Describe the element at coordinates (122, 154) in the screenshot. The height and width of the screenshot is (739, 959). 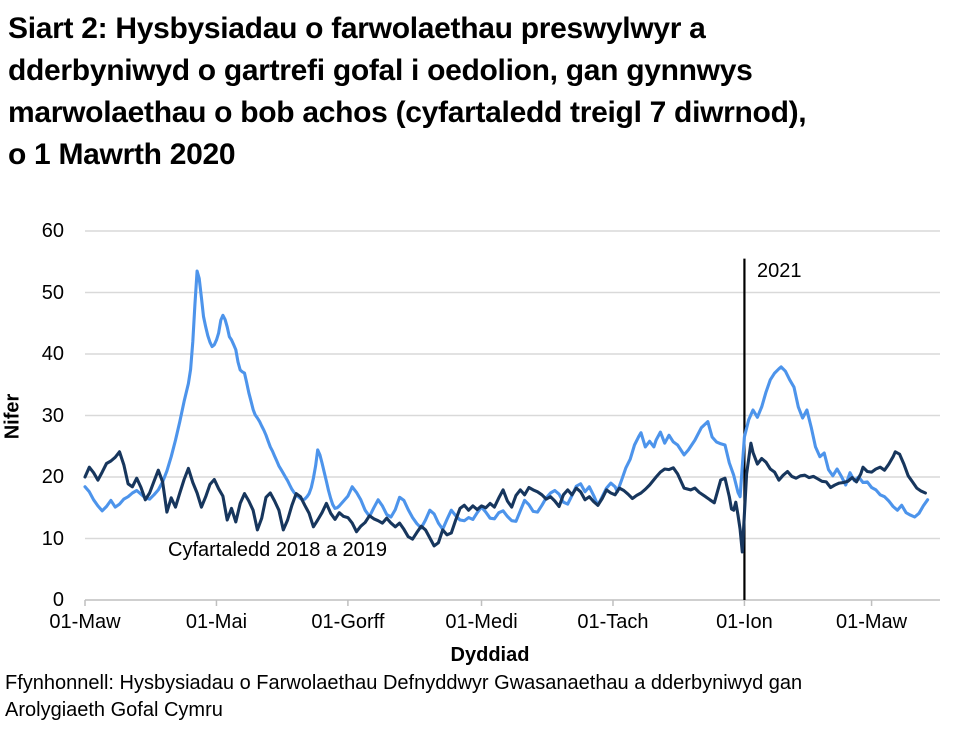
I see `chart-title-line-4: o 1 Mawrth 2020` at that location.